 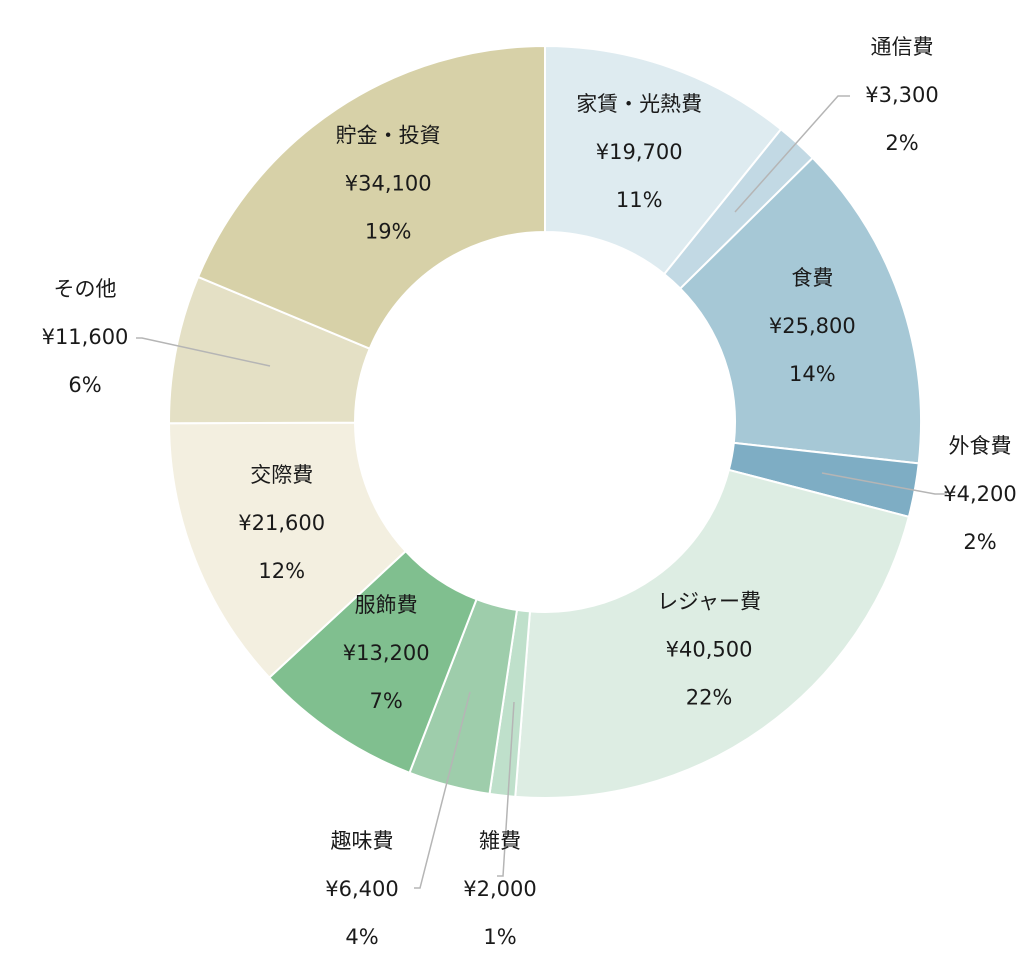 I want to click on value-label-5: ¥2,000, so click(x=499, y=889).